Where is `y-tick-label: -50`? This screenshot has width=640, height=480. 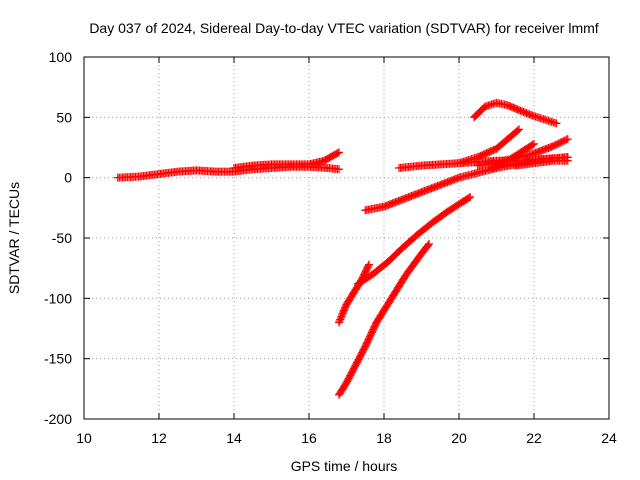 y-tick-label: -50 is located at coordinates (62, 238).